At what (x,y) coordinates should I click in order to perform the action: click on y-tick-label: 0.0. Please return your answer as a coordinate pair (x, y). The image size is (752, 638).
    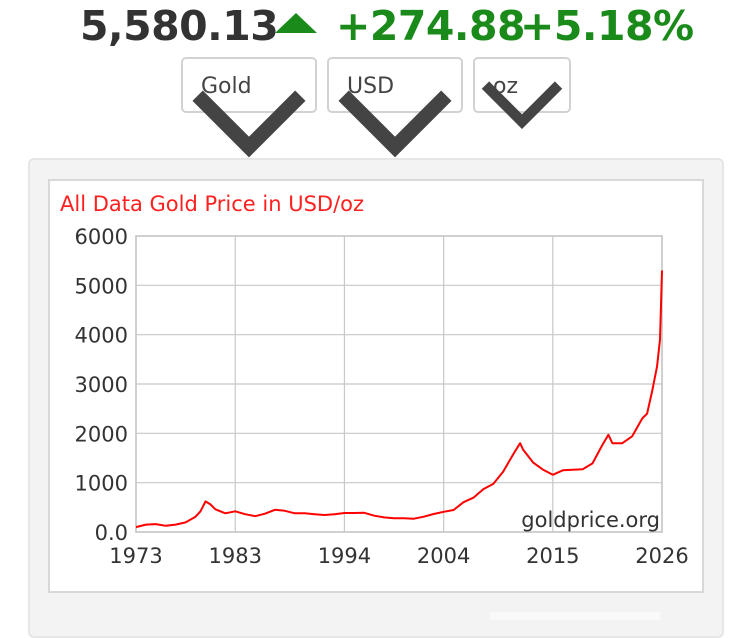
    Looking at the image, I should click on (111, 533).